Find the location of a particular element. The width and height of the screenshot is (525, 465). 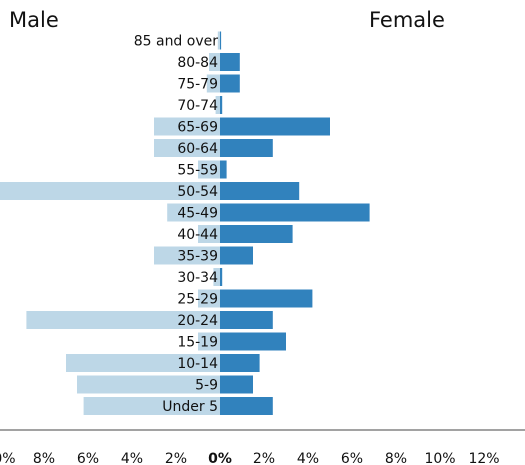

category-label-40-44: 40-44 is located at coordinates (197, 235).